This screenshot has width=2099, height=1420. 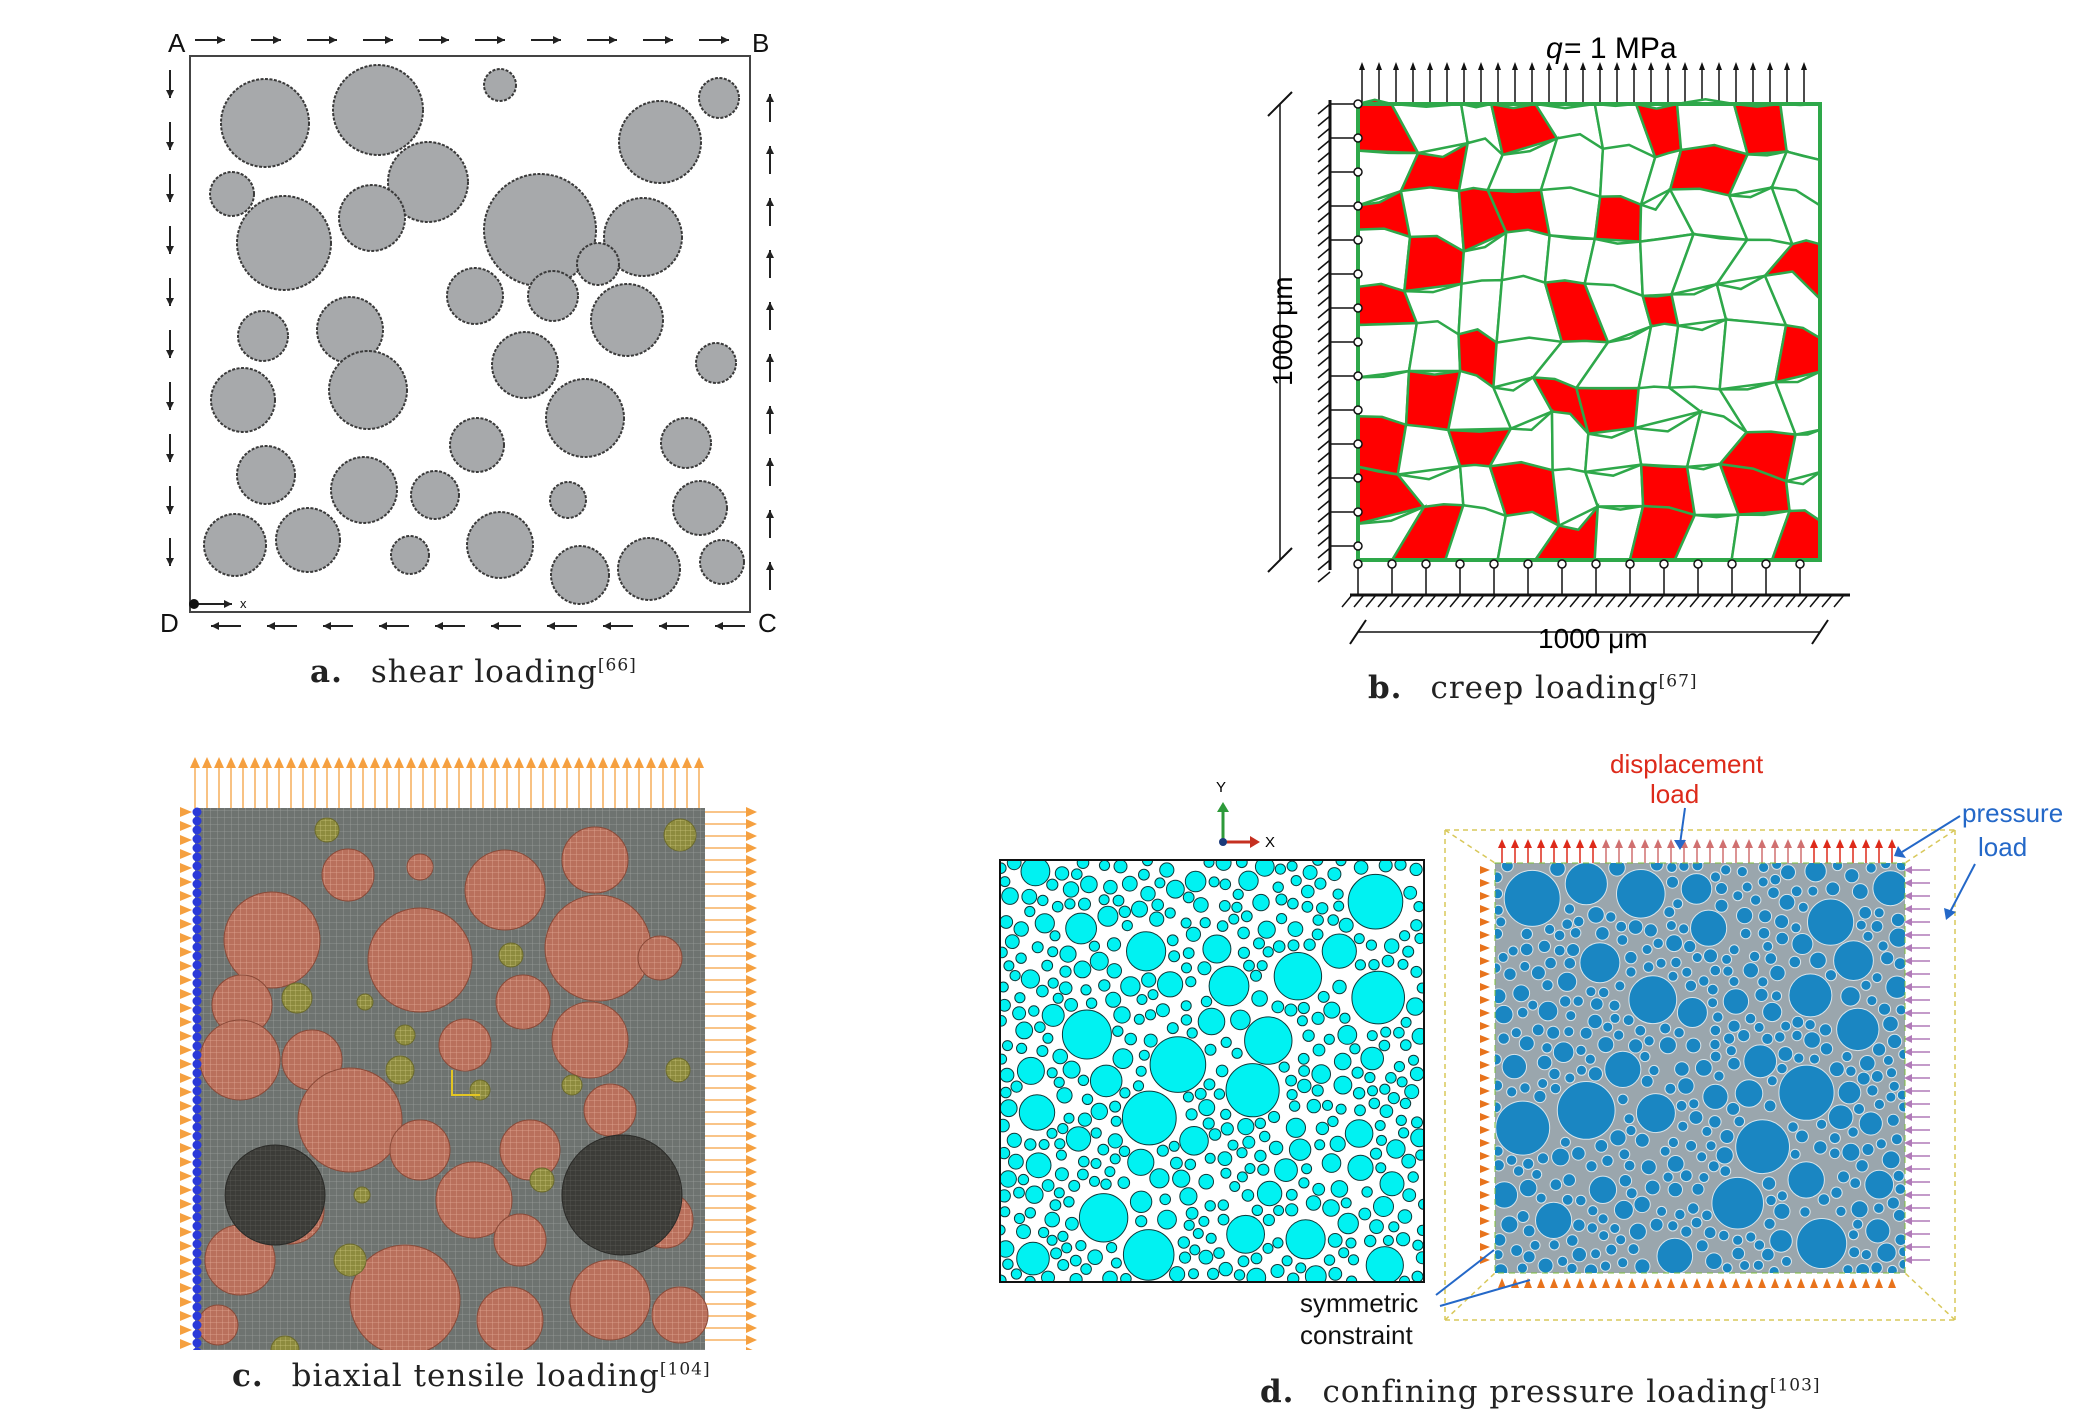 I want to click on origin-dot, so click(x=194, y=604).